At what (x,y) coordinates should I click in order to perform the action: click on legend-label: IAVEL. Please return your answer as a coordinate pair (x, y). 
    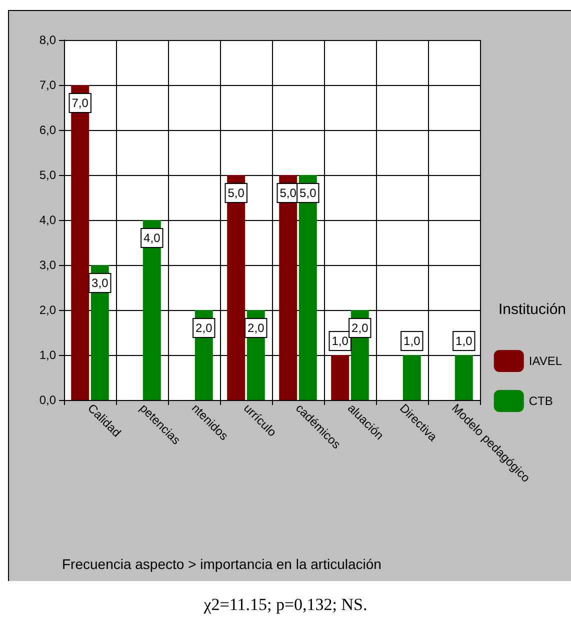
    Looking at the image, I should click on (545, 361).